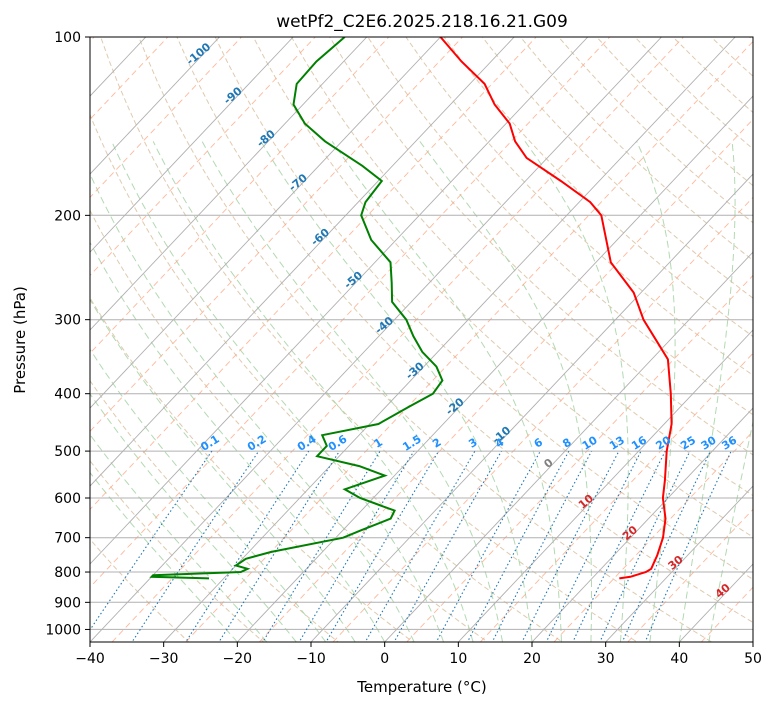  Describe the element at coordinates (532, 659) in the screenshot. I see `x-tick-label: 20` at that location.